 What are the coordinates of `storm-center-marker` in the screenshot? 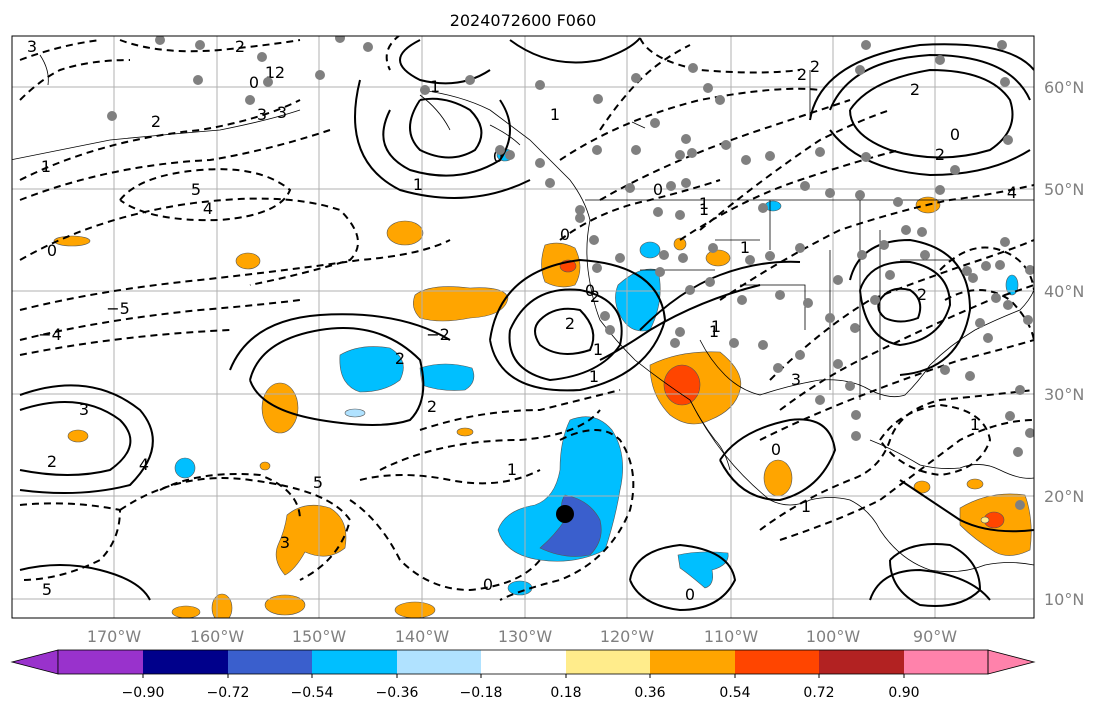 It's located at (565, 514).